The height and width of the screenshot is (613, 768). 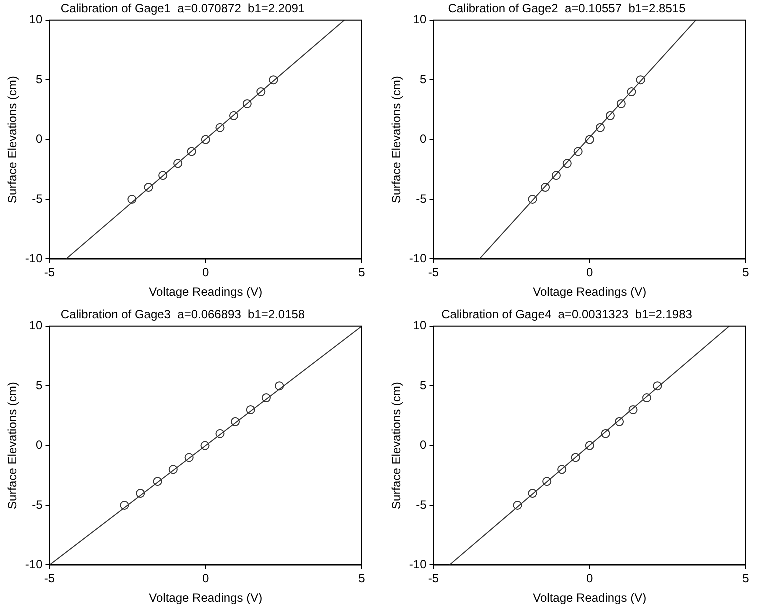 I want to click on chart-title: Calibration of Gage4 a=0.0031323 b1=2.1983, so click(x=567, y=315).